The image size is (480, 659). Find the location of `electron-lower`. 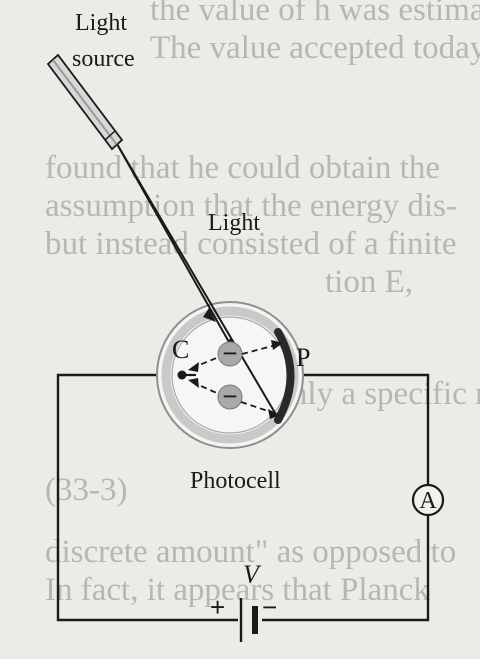

electron-lower is located at coordinates (230, 397).